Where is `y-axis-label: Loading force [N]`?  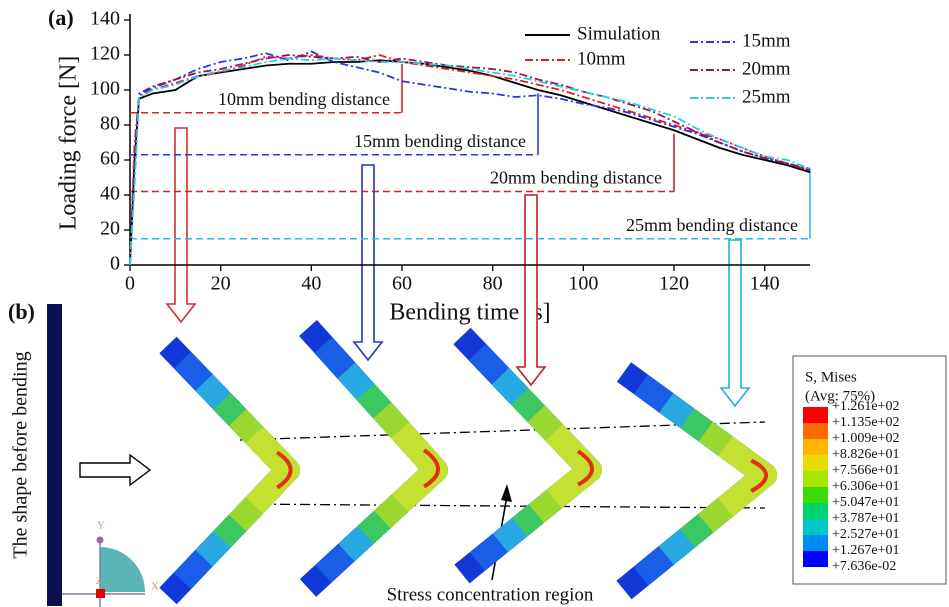
y-axis-label: Loading force [N] is located at coordinates (69, 143).